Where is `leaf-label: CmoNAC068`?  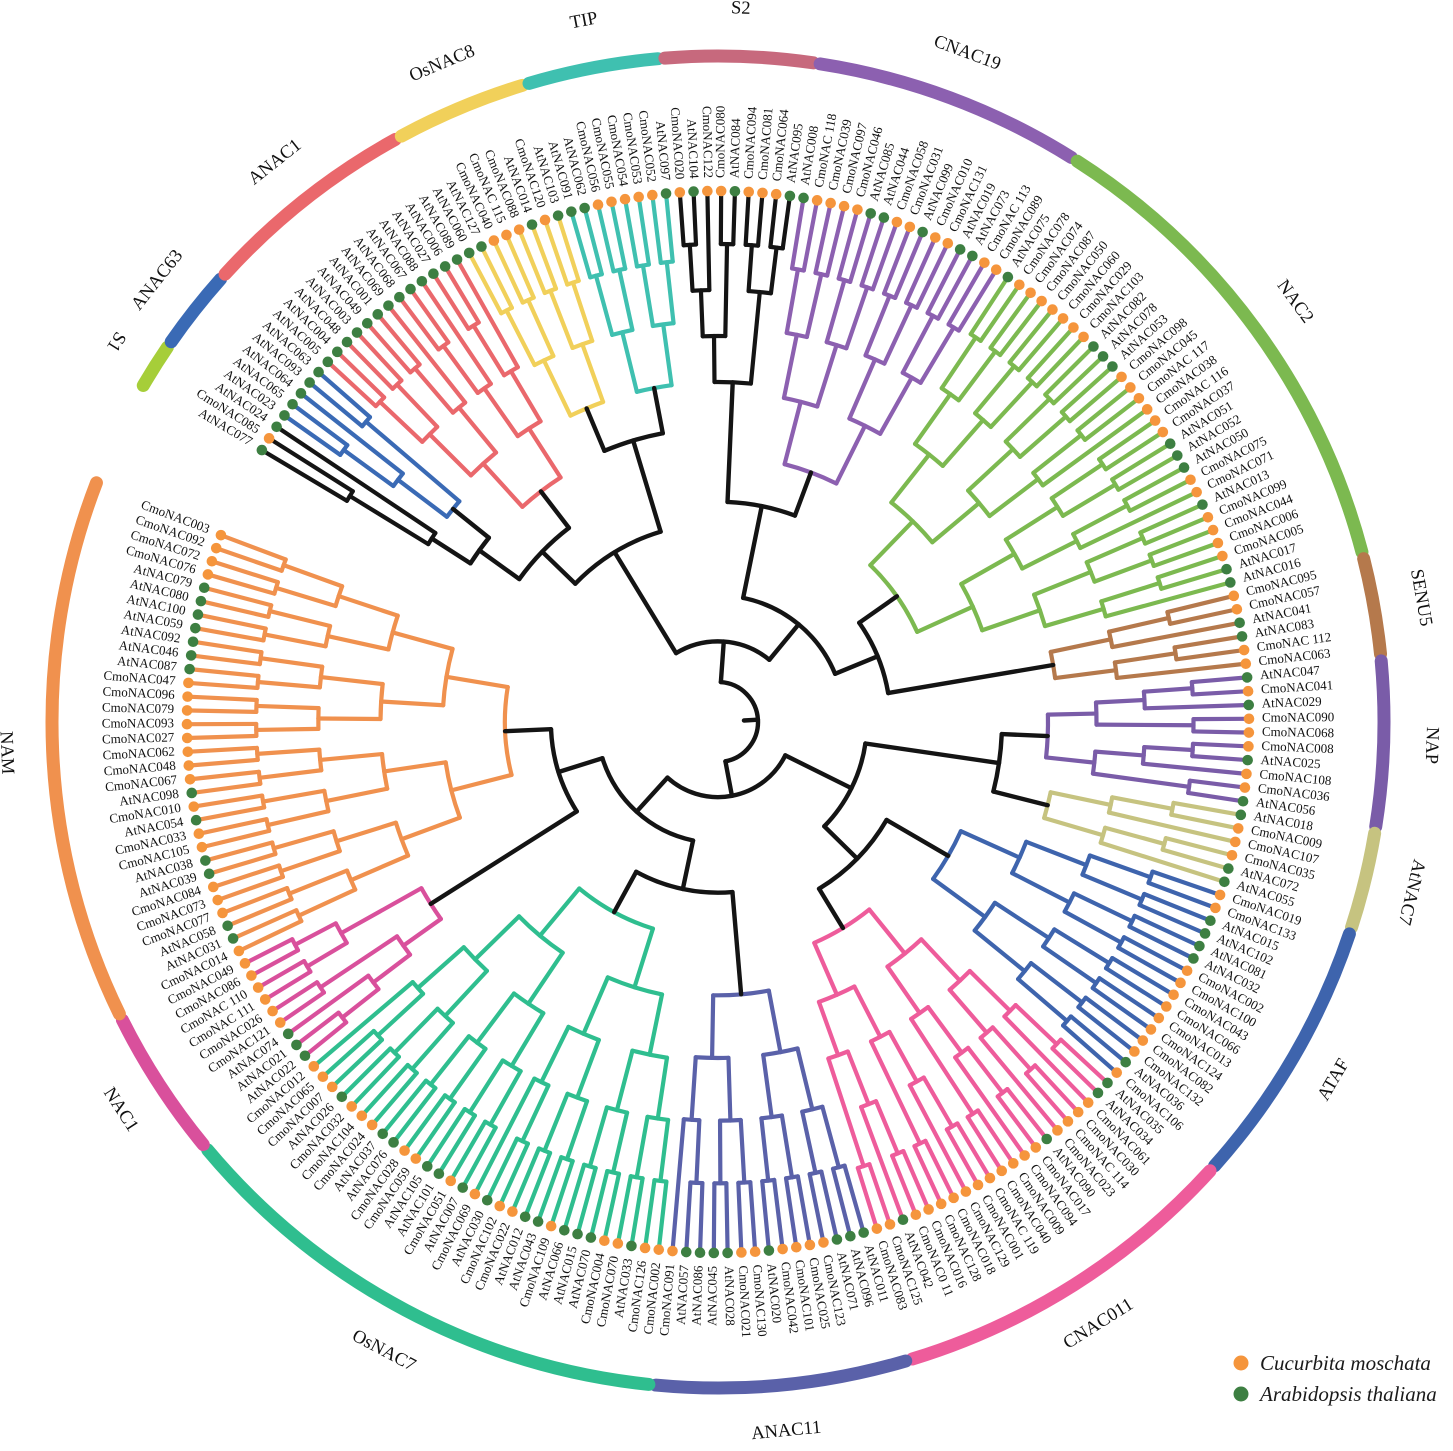
leaf-label: CmoNAC068 is located at coordinates (1298, 732).